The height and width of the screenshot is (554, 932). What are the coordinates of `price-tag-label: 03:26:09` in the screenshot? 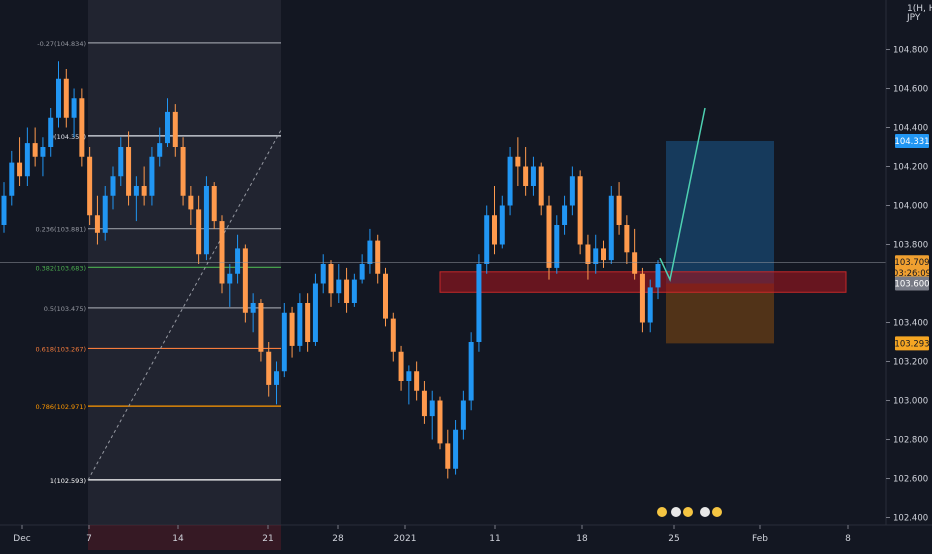 It's located at (912, 274).